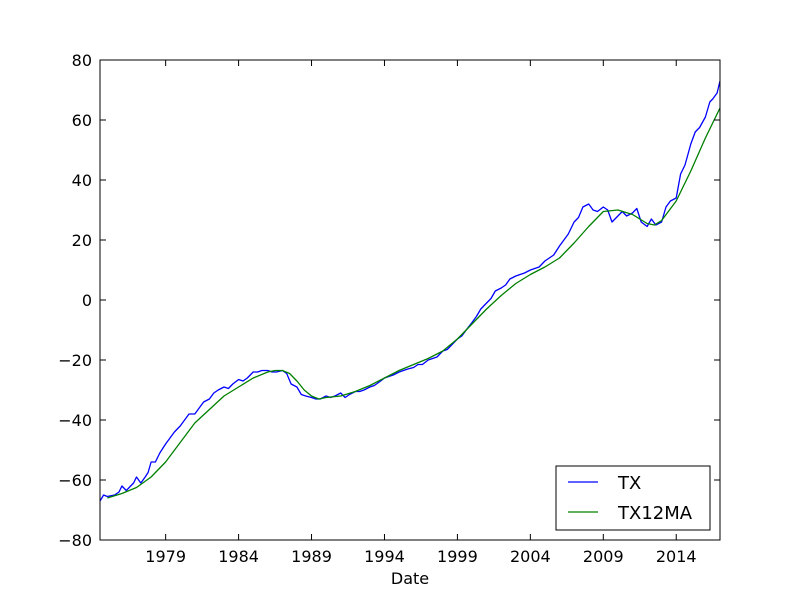  I want to click on y-tick-label: −40, so click(75, 420).